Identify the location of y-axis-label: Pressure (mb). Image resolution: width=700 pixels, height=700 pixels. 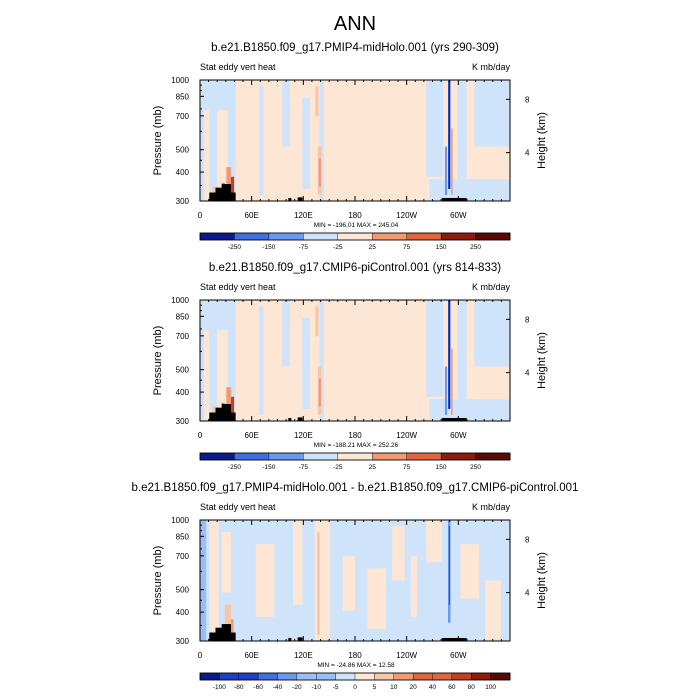
(158, 361).